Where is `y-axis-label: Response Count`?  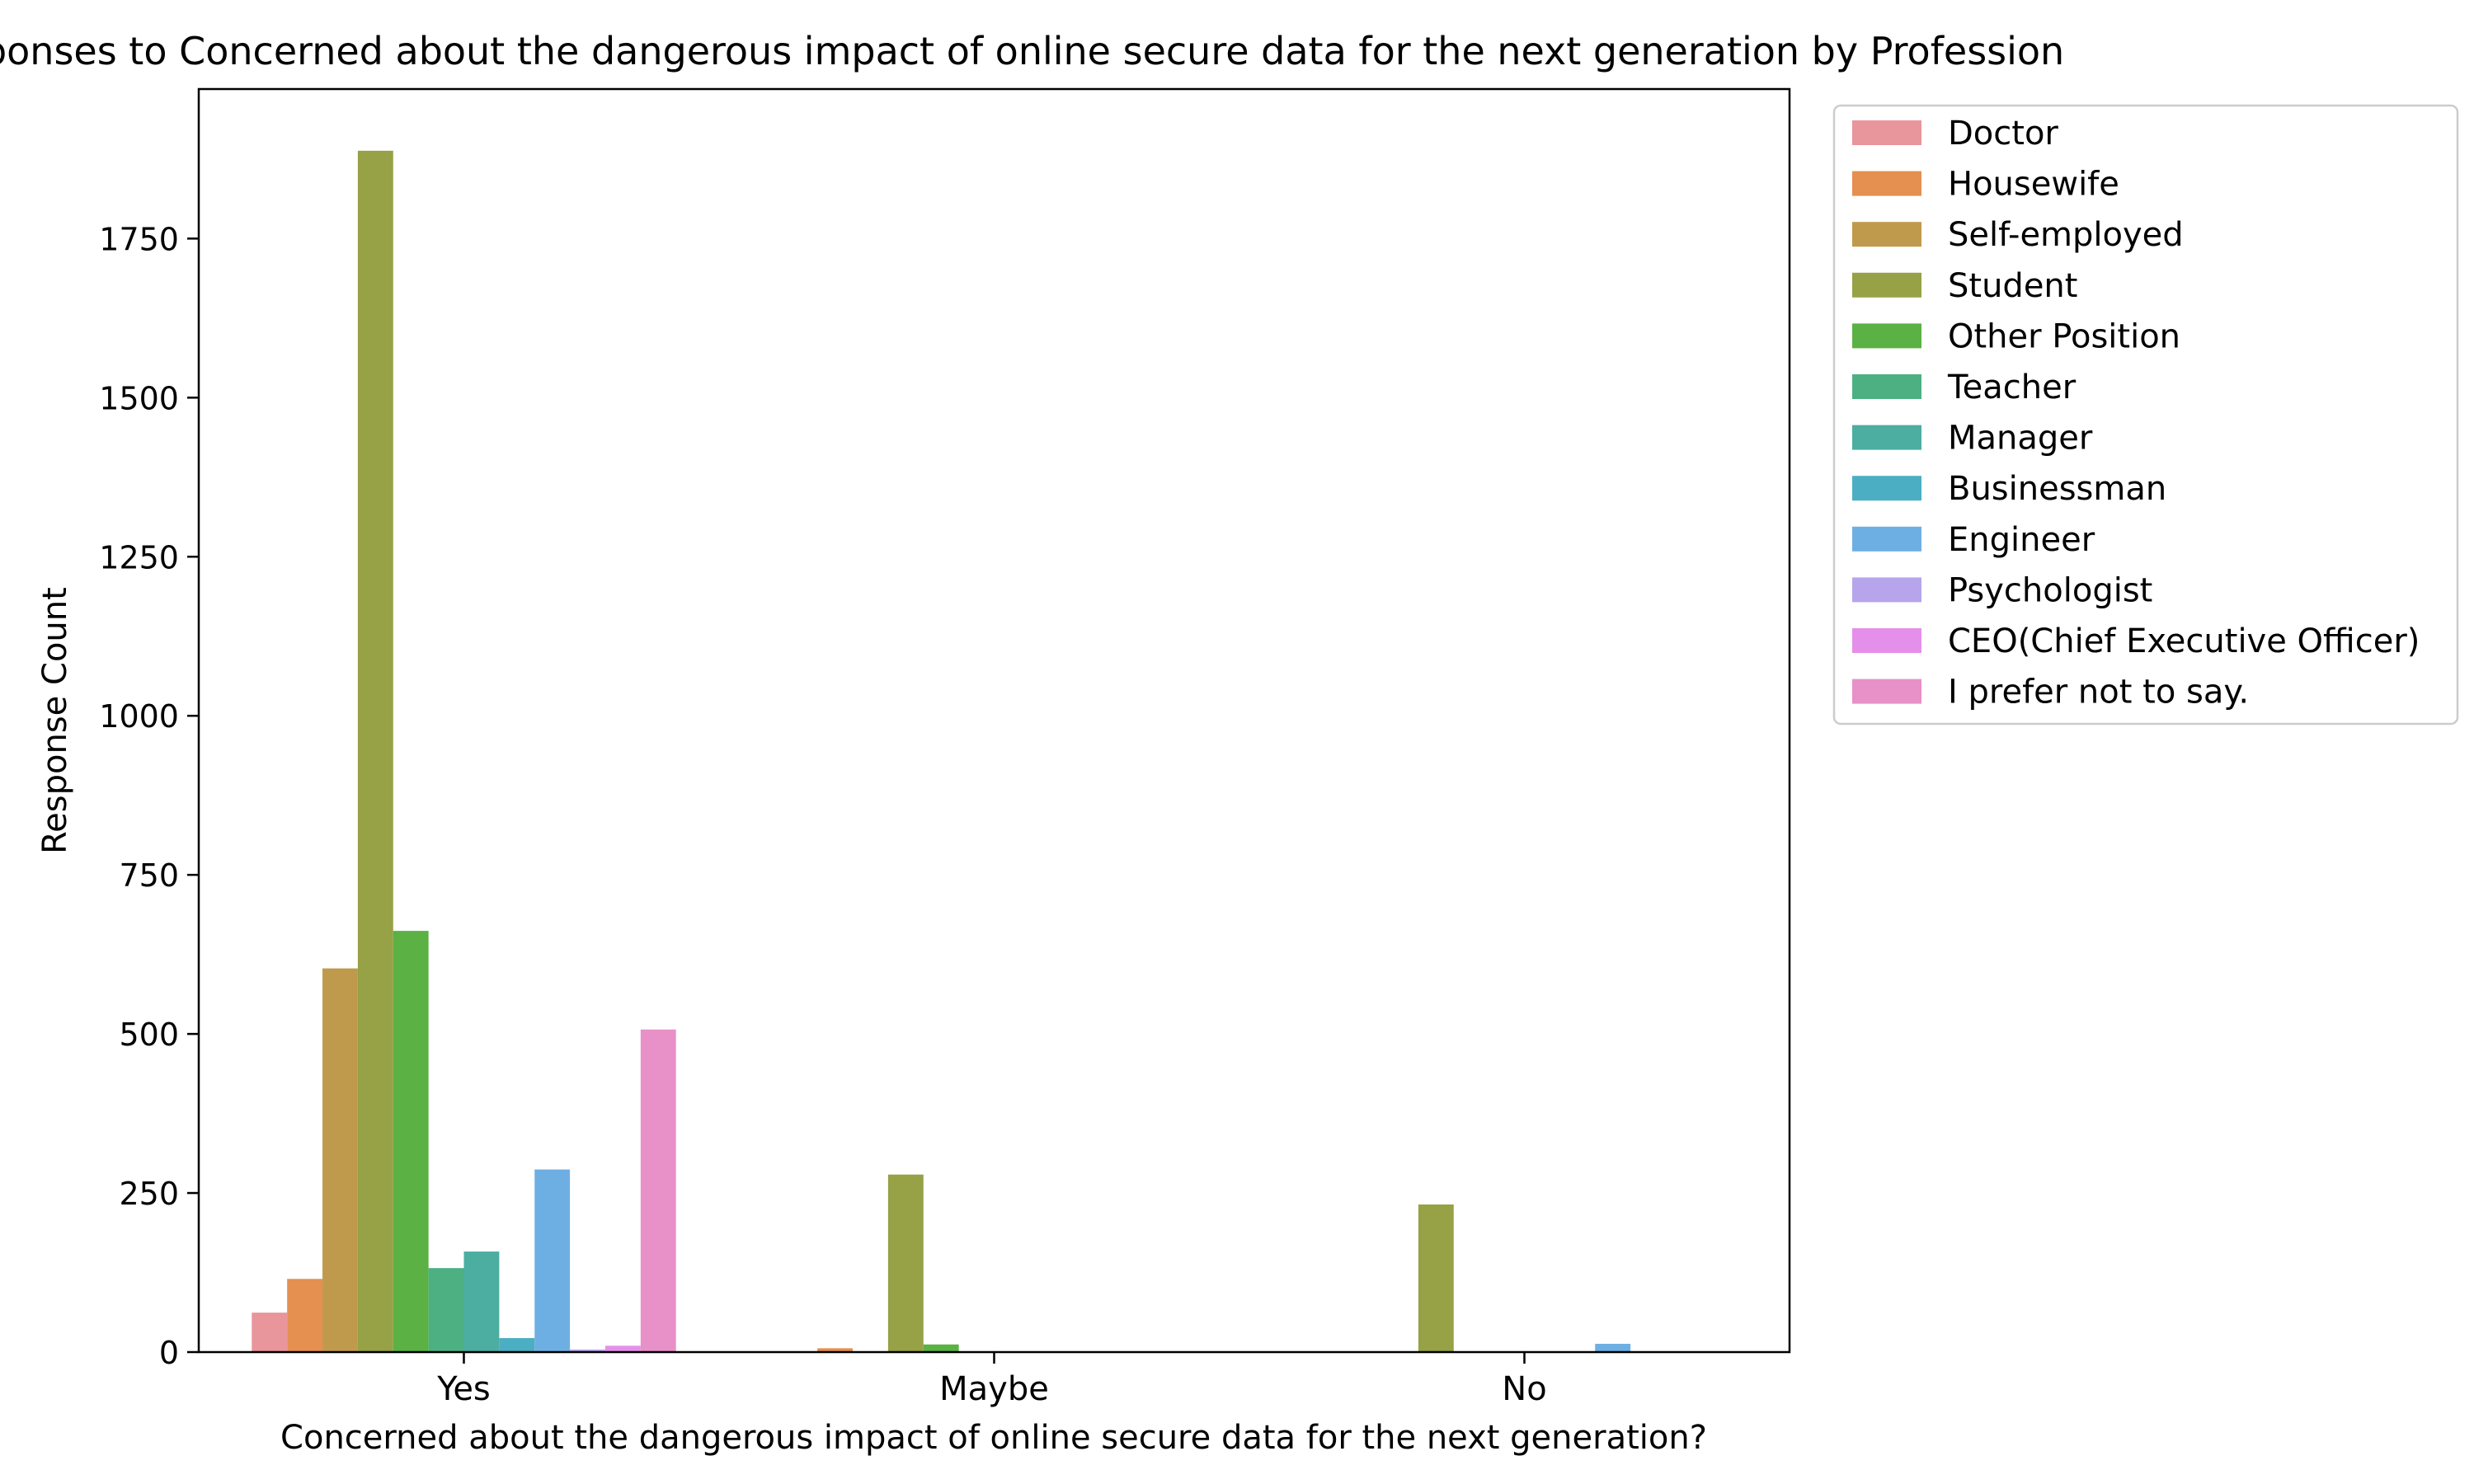 y-axis-label: Response Count is located at coordinates (55, 720).